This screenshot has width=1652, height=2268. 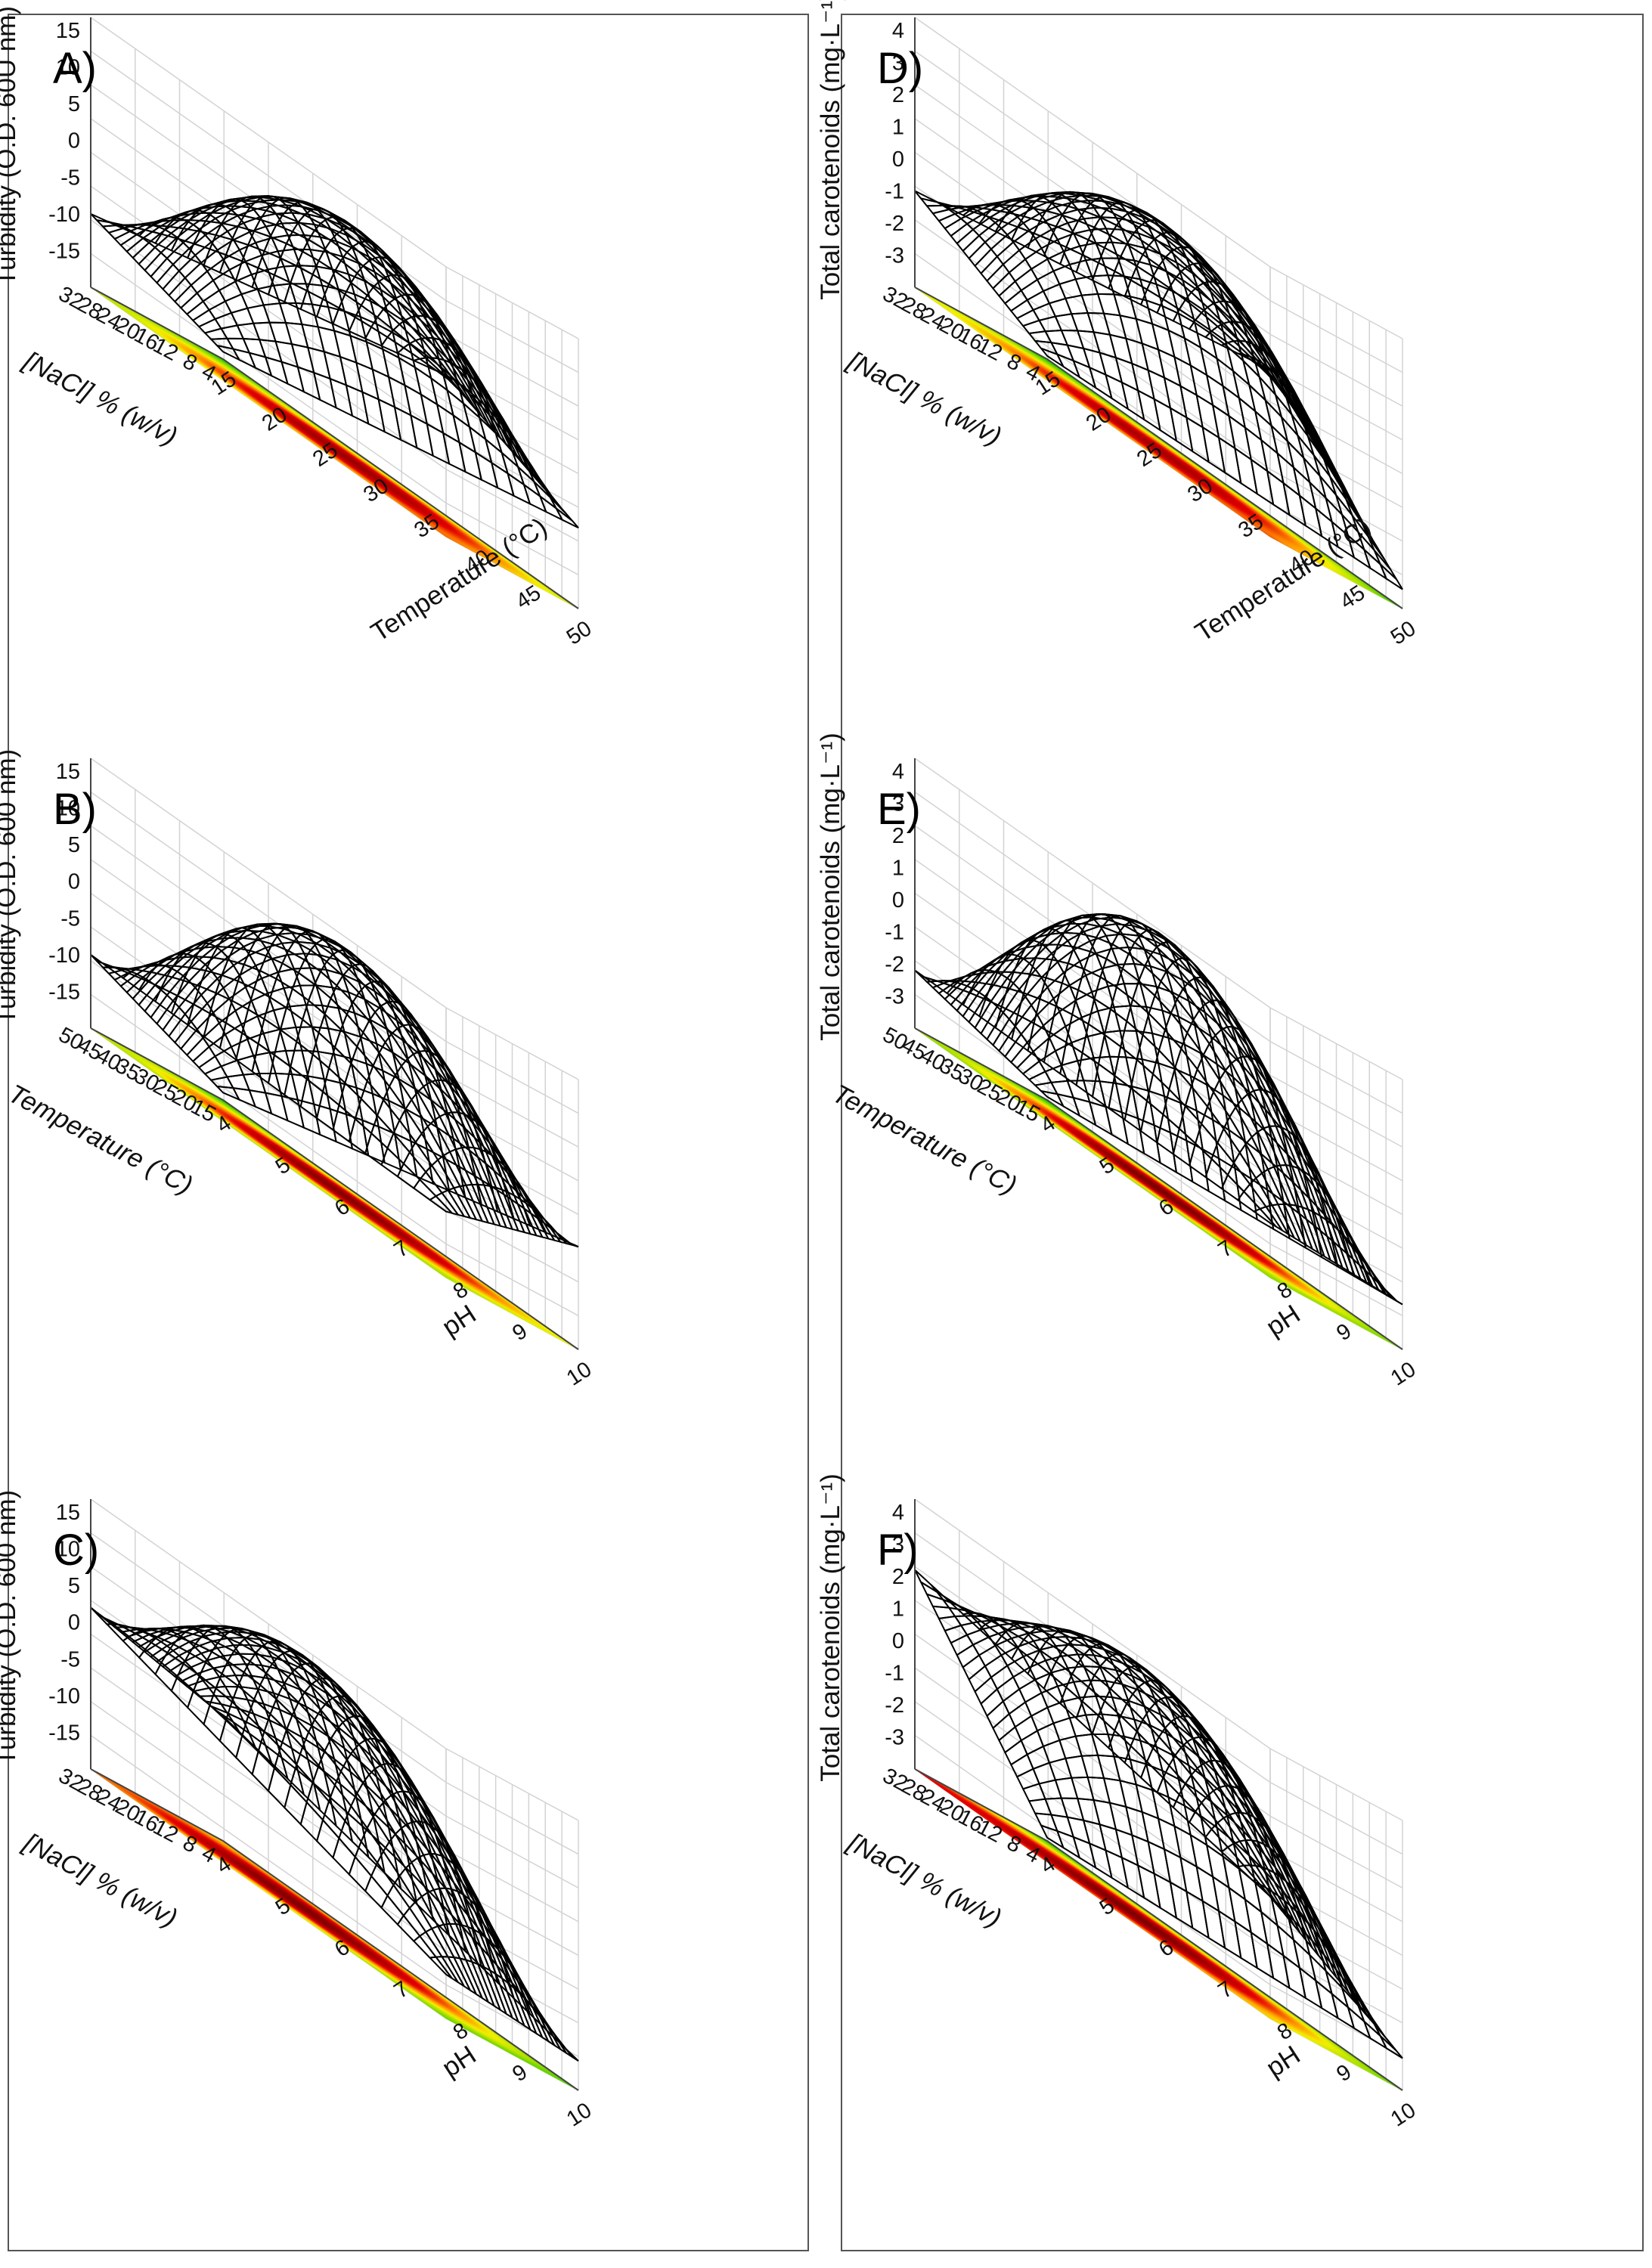 I want to click on x-axis-title: [NaCl] % (w/v), so click(x=100, y=398).